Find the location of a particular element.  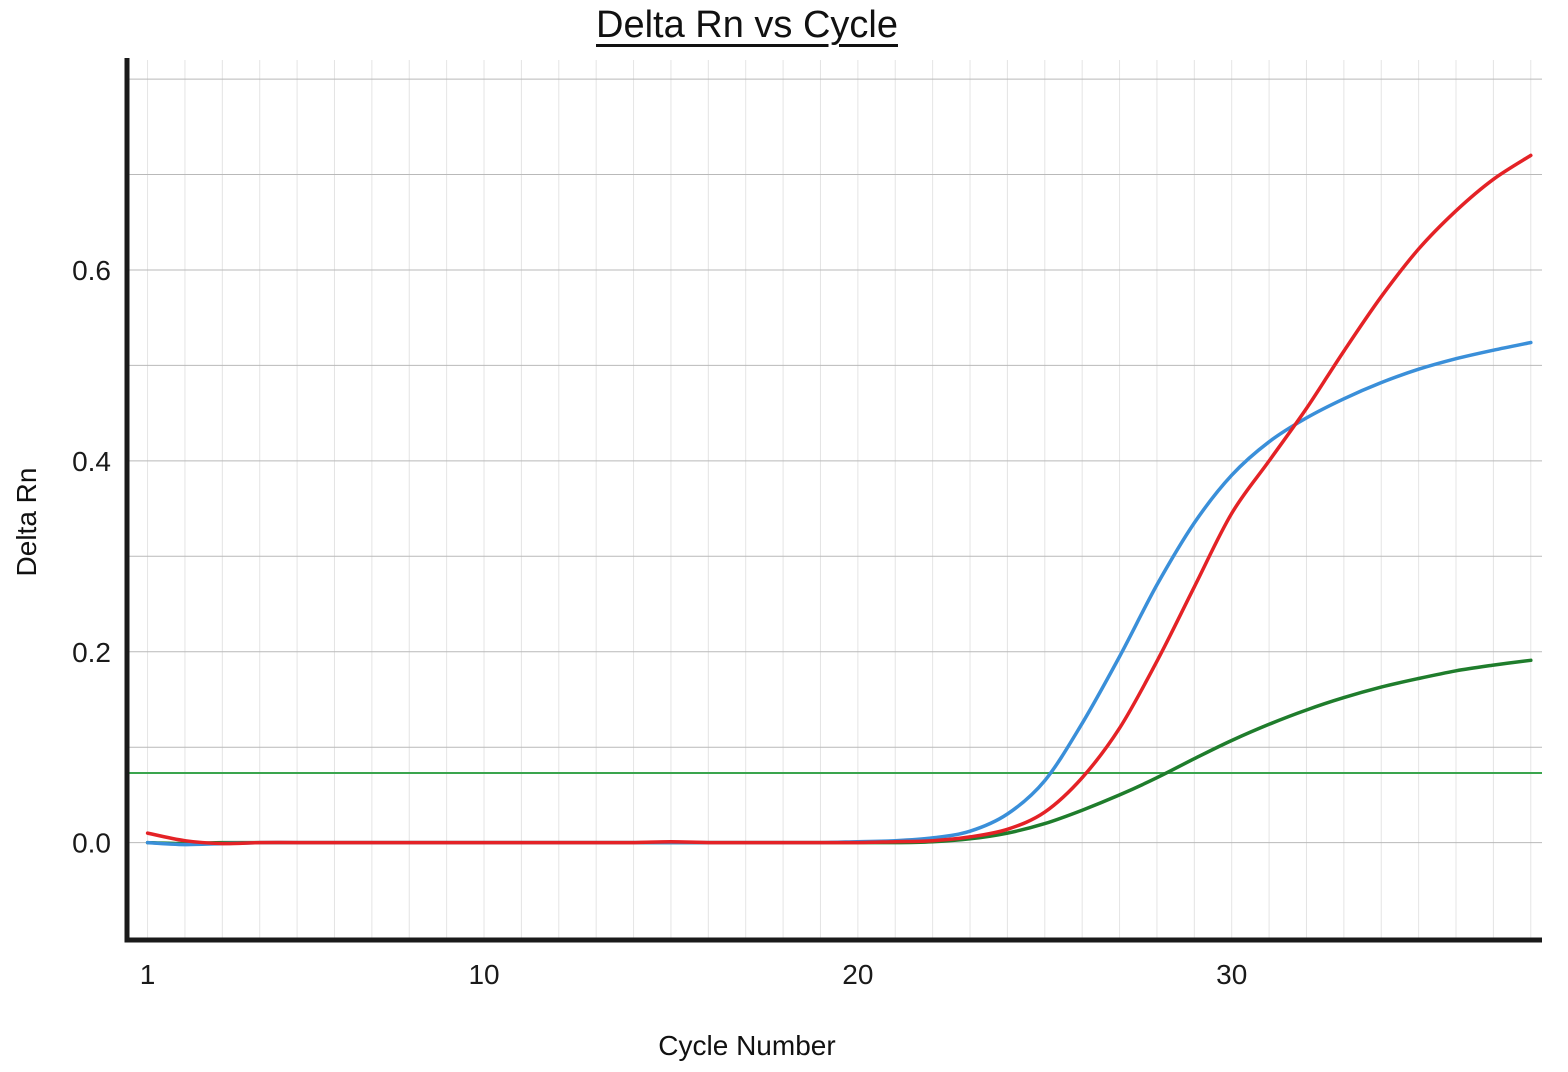

y-tick-label: 0.0 is located at coordinates (91, 843).